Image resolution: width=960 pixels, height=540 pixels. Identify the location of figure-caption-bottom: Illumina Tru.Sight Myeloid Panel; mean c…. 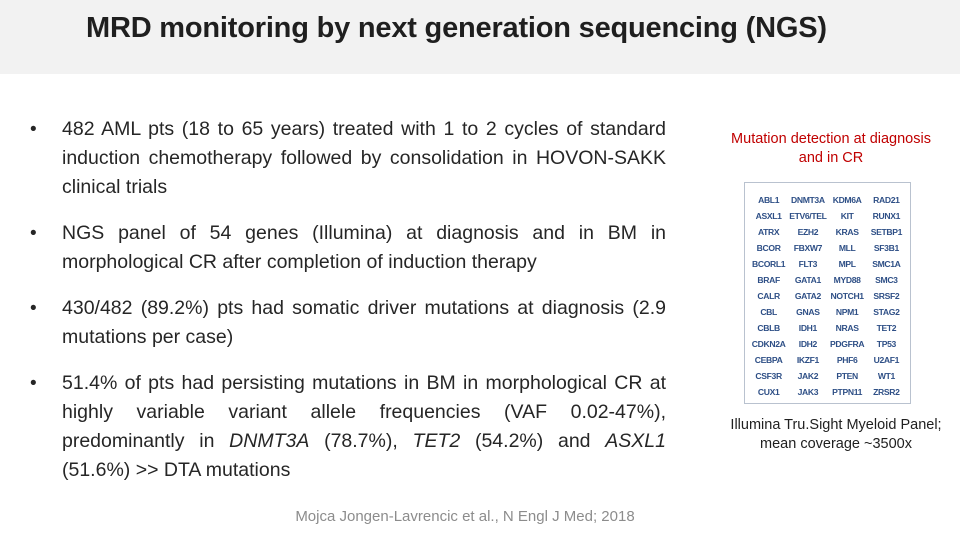
(836, 434).